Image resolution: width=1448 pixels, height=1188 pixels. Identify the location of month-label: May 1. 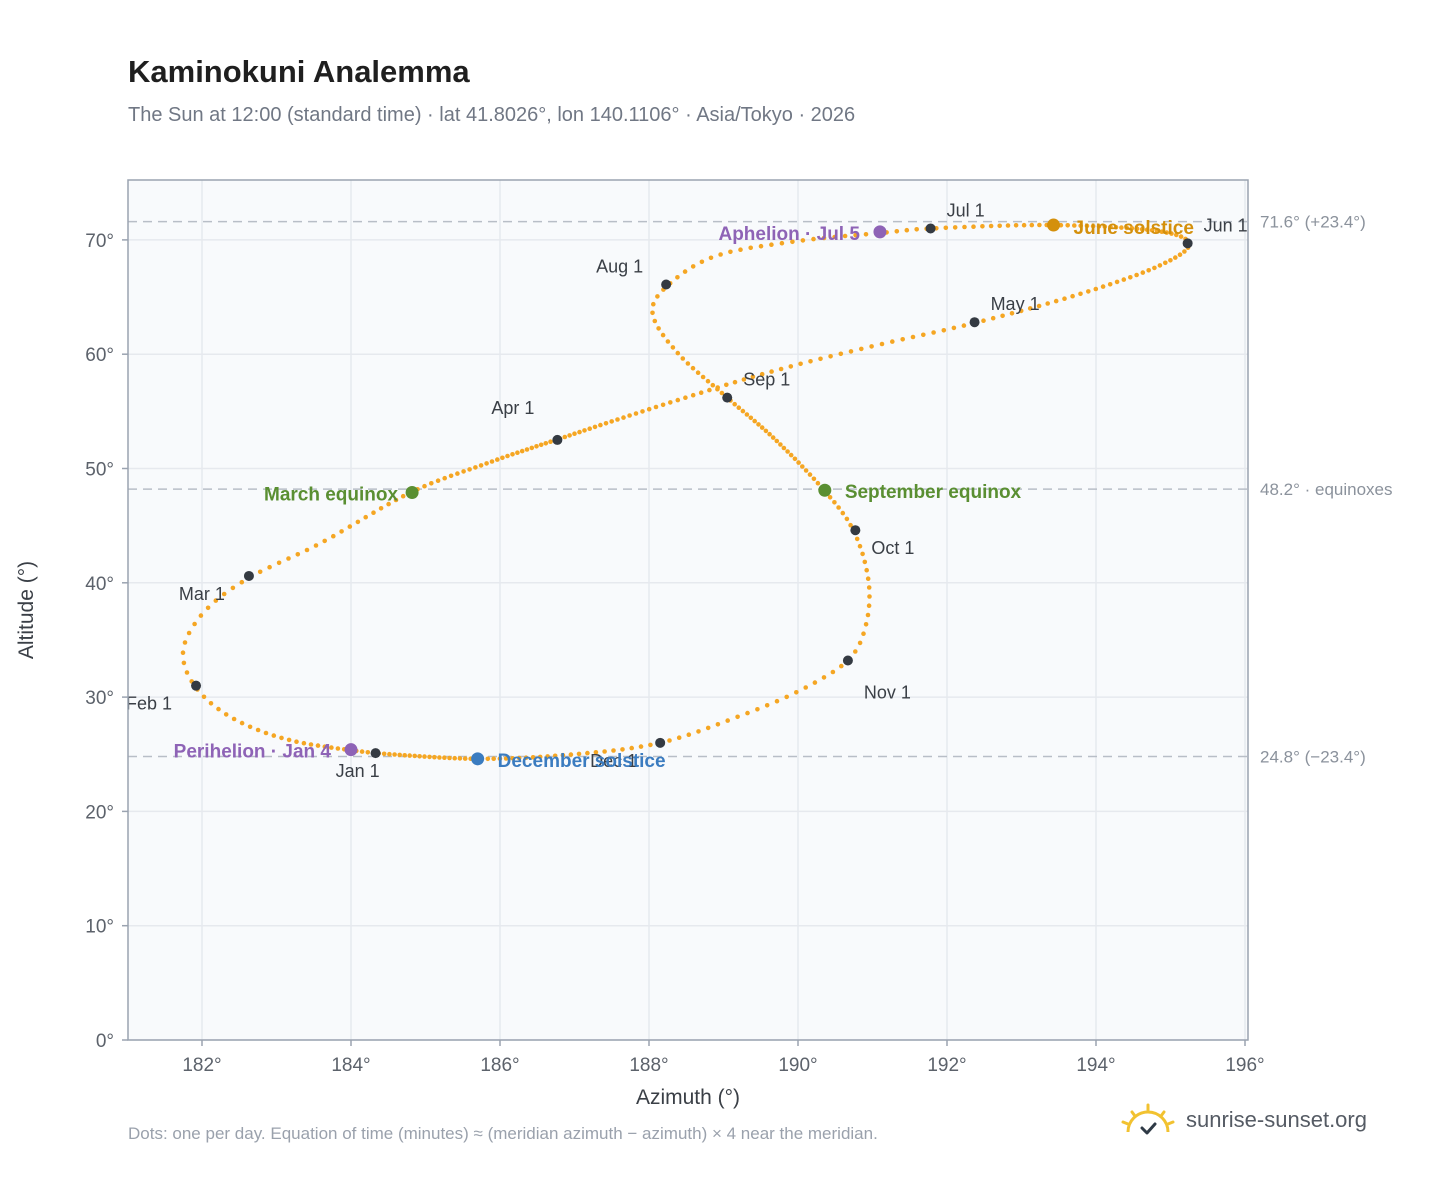
(1015, 304).